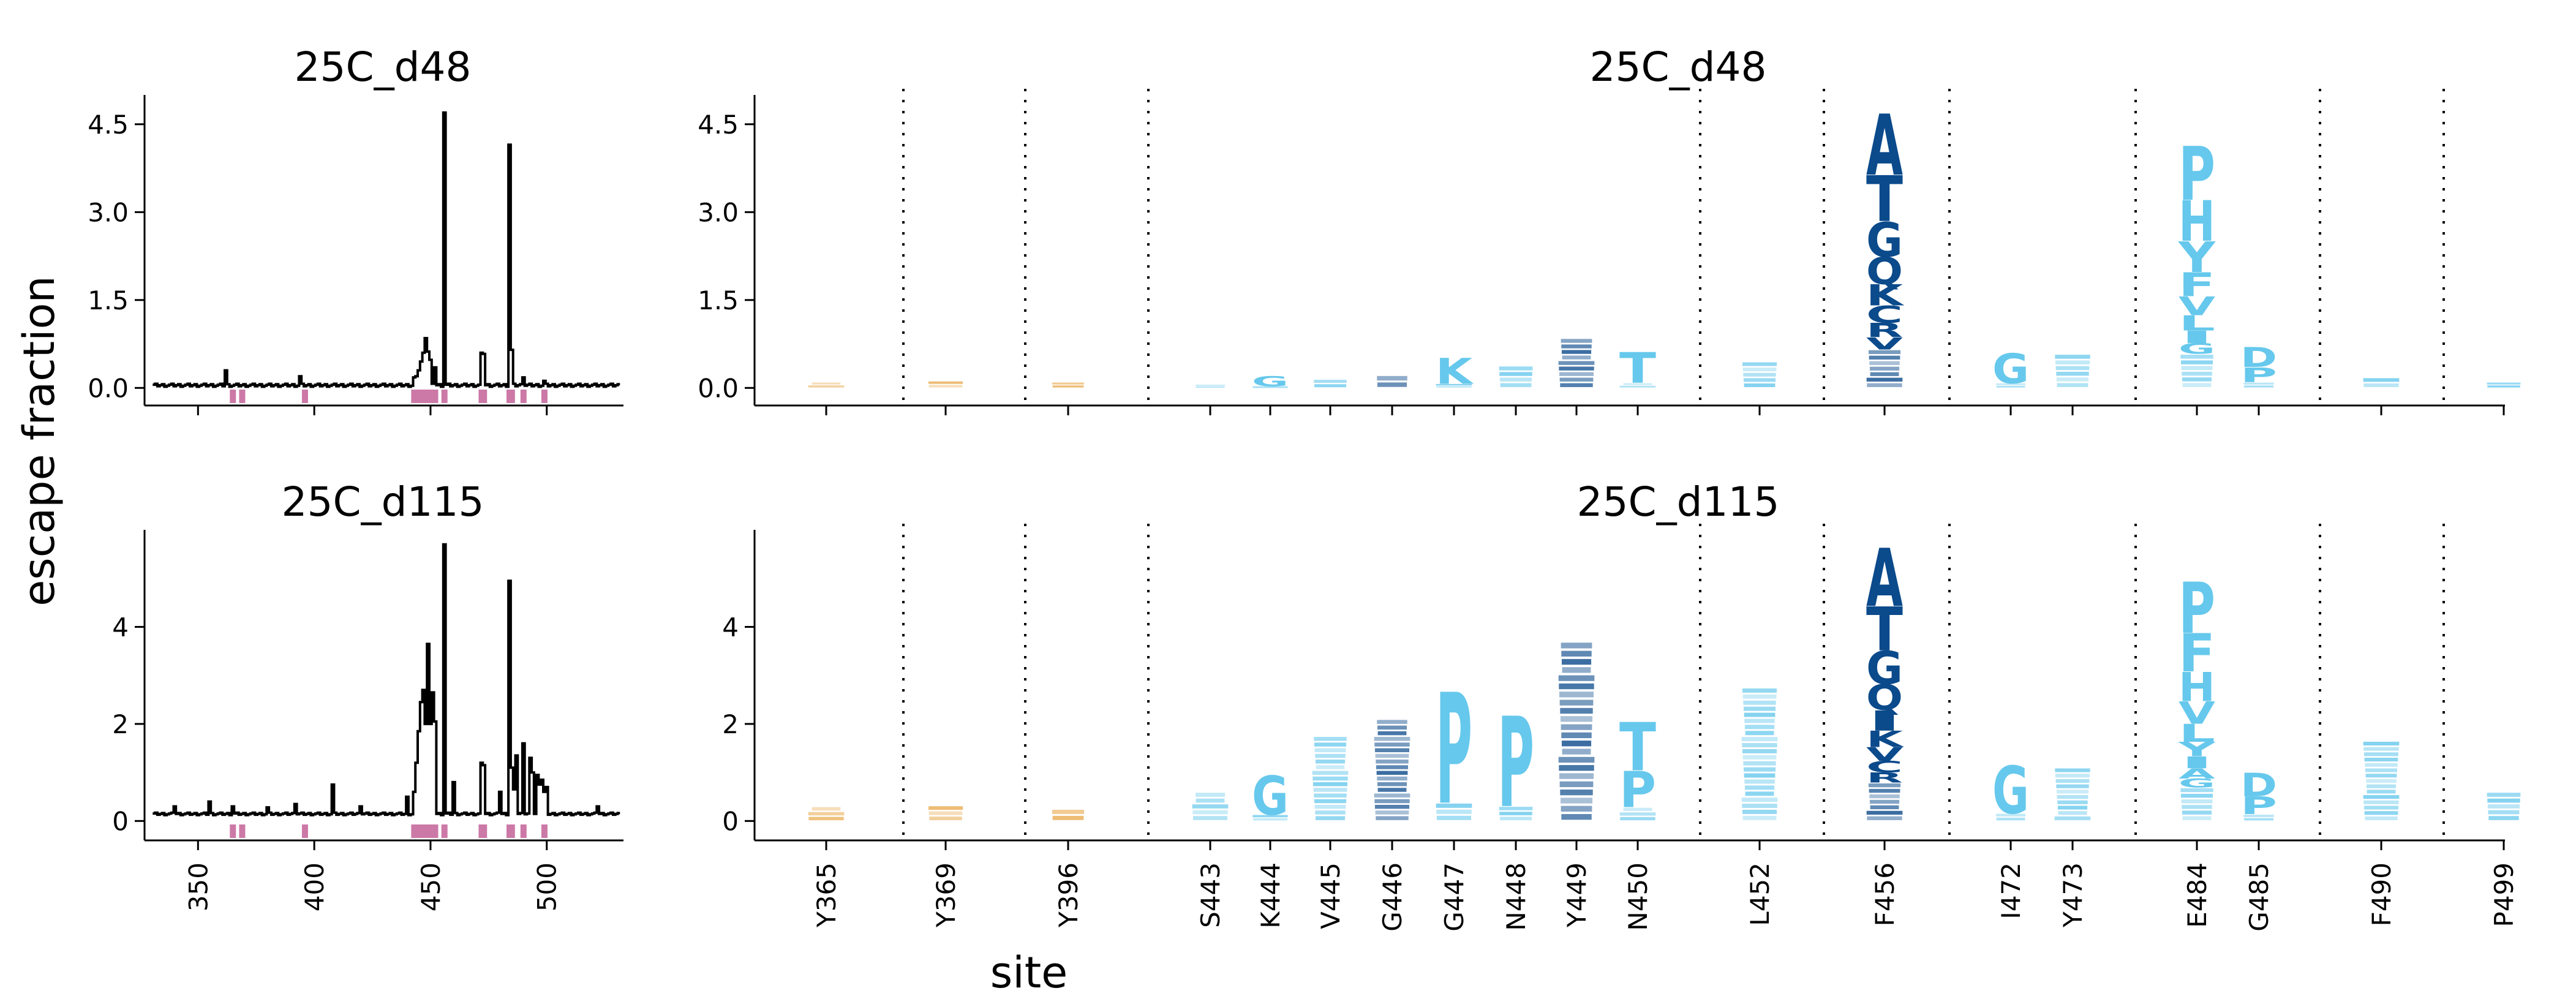 This screenshot has height=1007, width=2576. Describe the element at coordinates (386, 249) in the screenshot. I see `line-top-escape-line` at that location.